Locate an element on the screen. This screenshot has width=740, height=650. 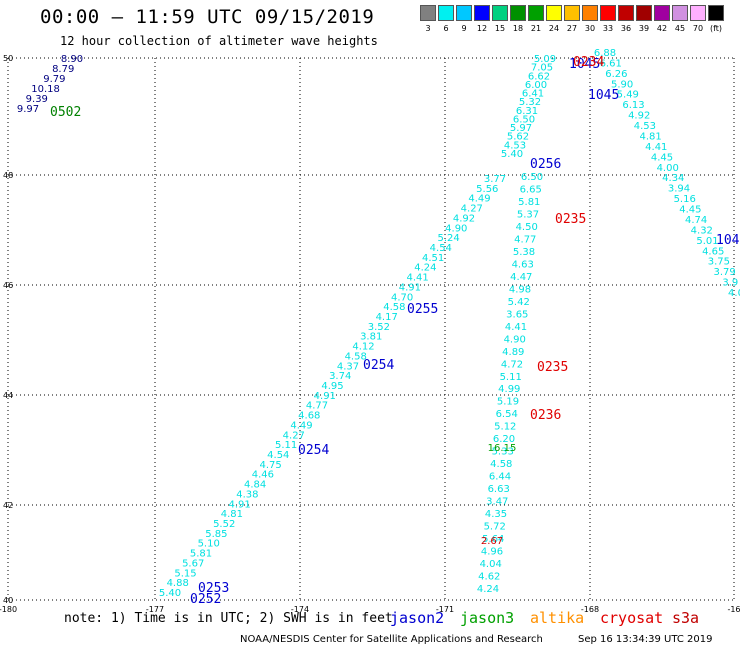
wave-height-label: 4.54 is located at coordinates (278, 455).